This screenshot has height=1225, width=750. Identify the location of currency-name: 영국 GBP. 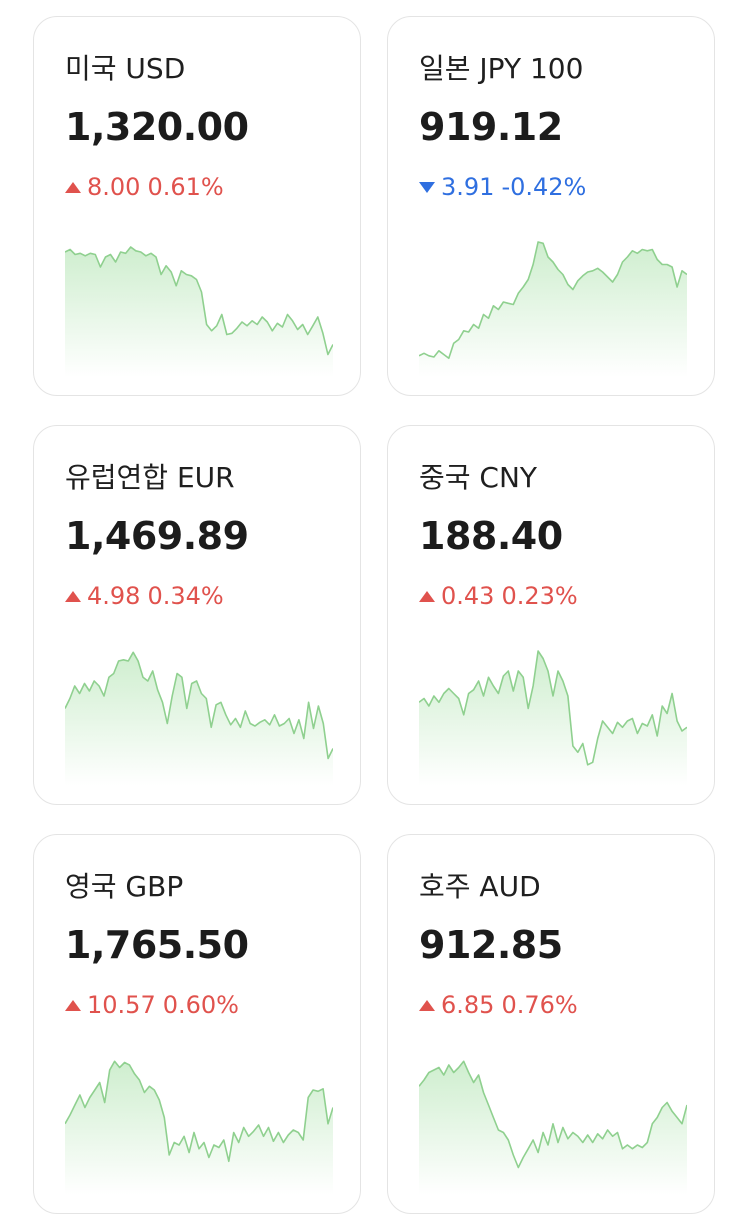
(124, 886).